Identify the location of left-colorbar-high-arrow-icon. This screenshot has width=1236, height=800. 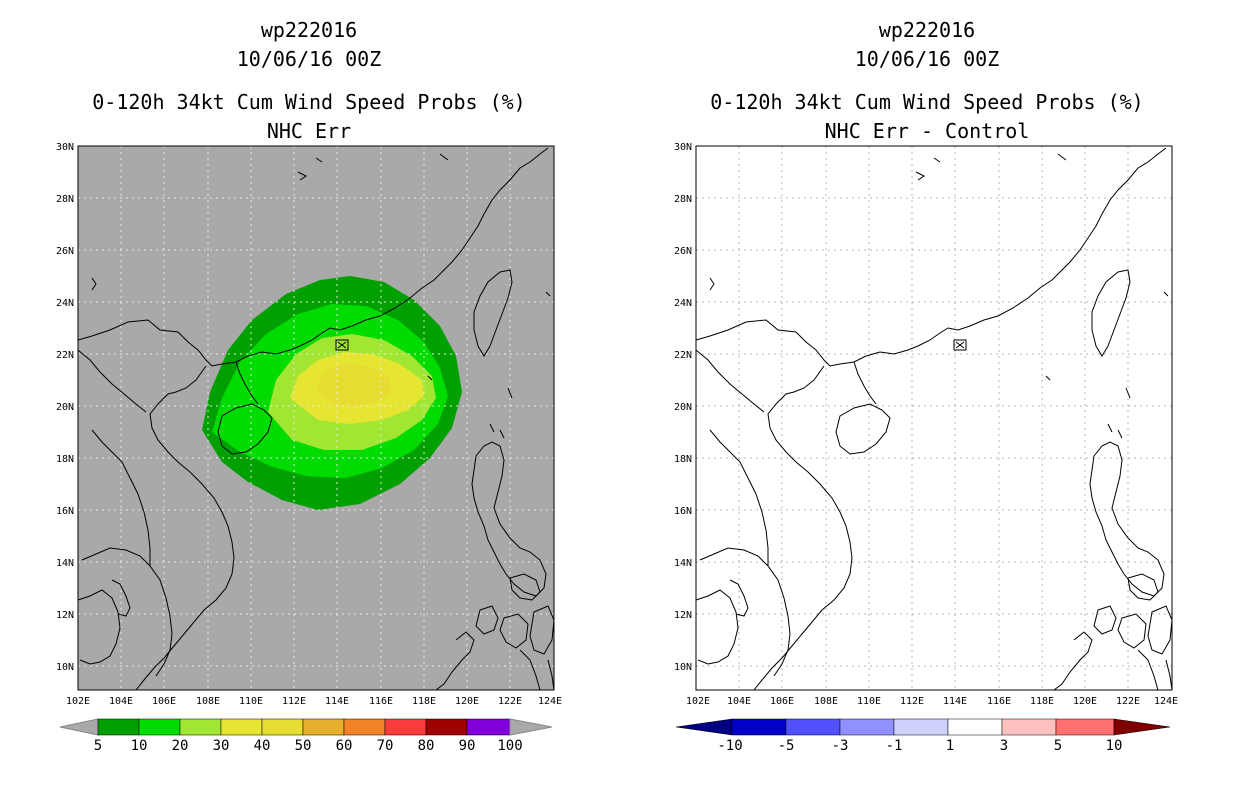
(531, 727).